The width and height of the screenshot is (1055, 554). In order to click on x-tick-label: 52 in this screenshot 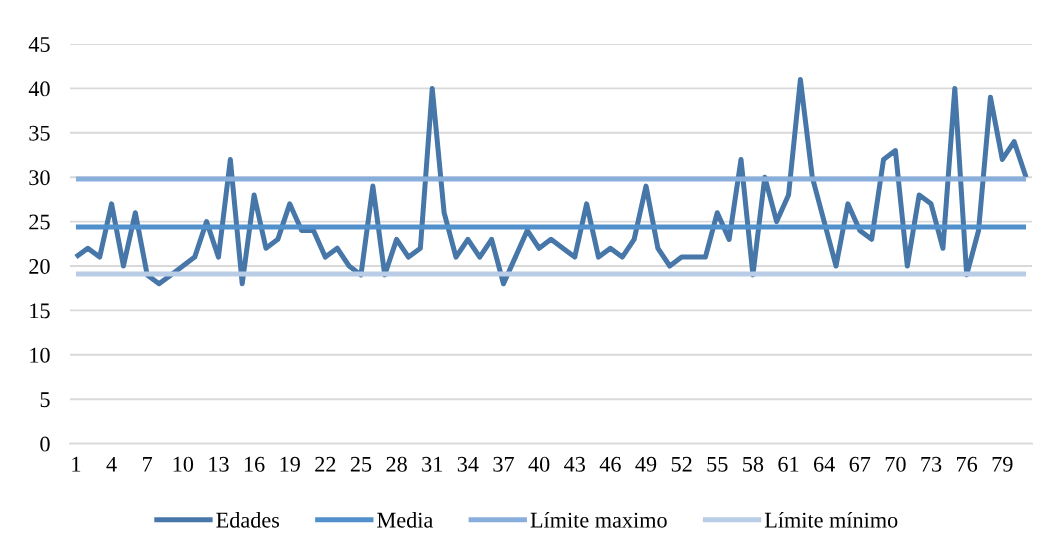, I will do `click(681, 464)`.